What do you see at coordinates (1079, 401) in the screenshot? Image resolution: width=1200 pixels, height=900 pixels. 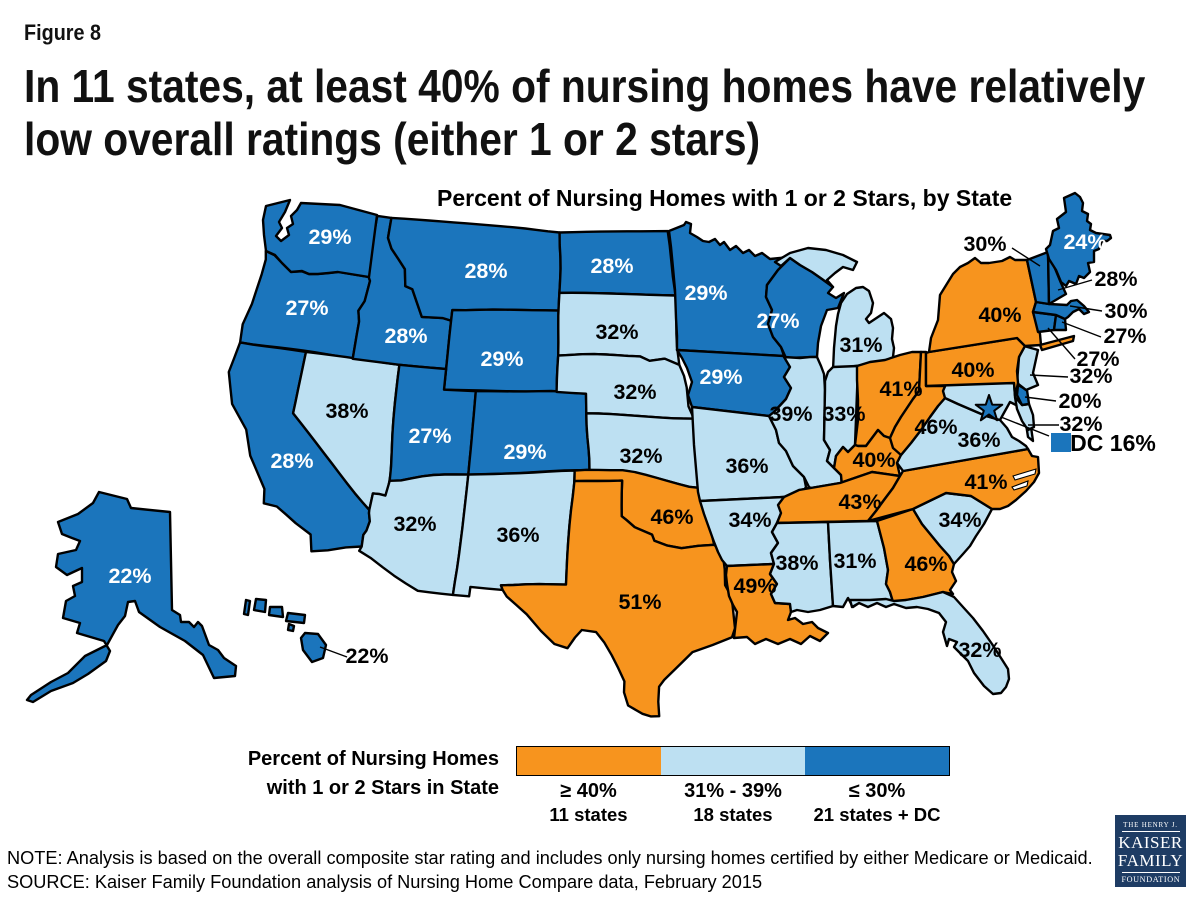 I see `svg-text: 20%` at bounding box center [1079, 401].